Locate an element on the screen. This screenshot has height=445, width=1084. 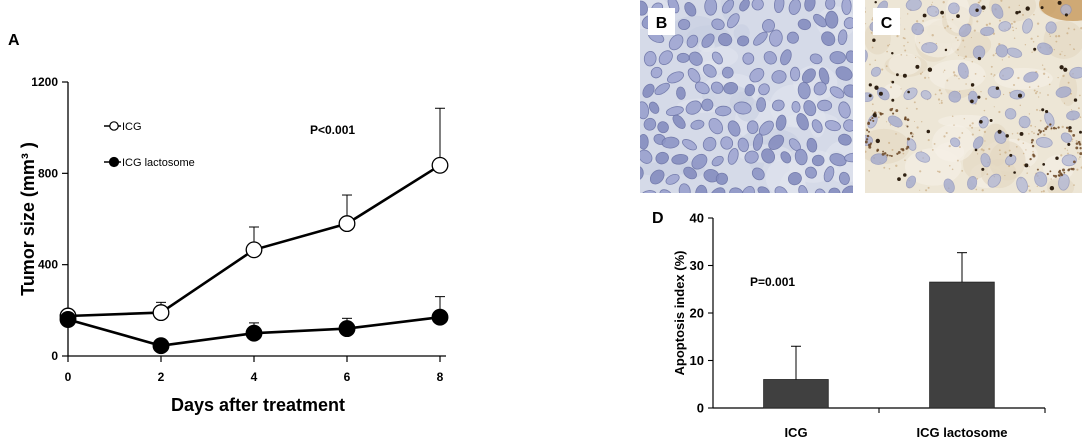
data-point-icg is located at coordinates (440, 165).